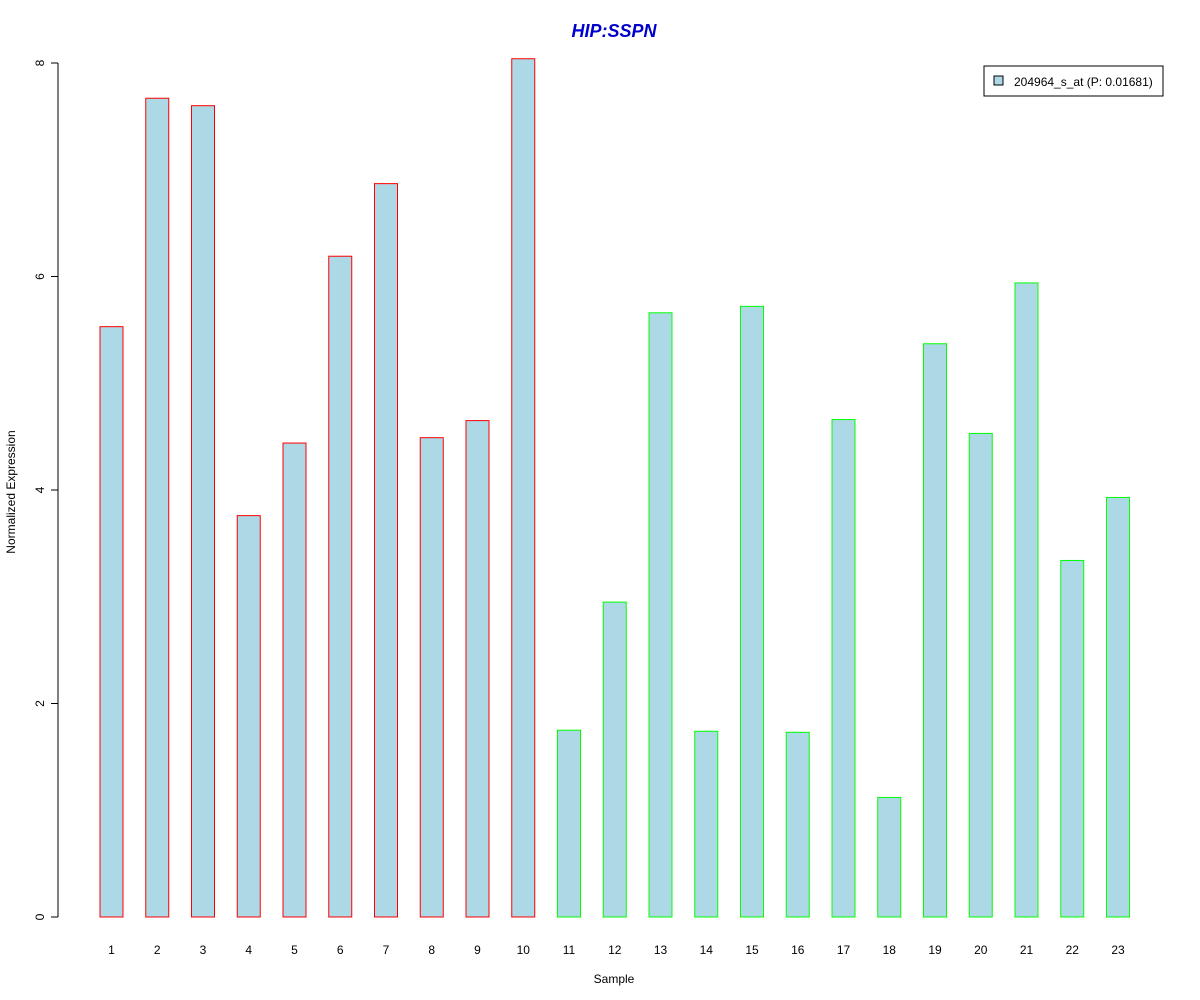  Describe the element at coordinates (111, 950) in the screenshot. I see `x-tick-label: 1` at that location.